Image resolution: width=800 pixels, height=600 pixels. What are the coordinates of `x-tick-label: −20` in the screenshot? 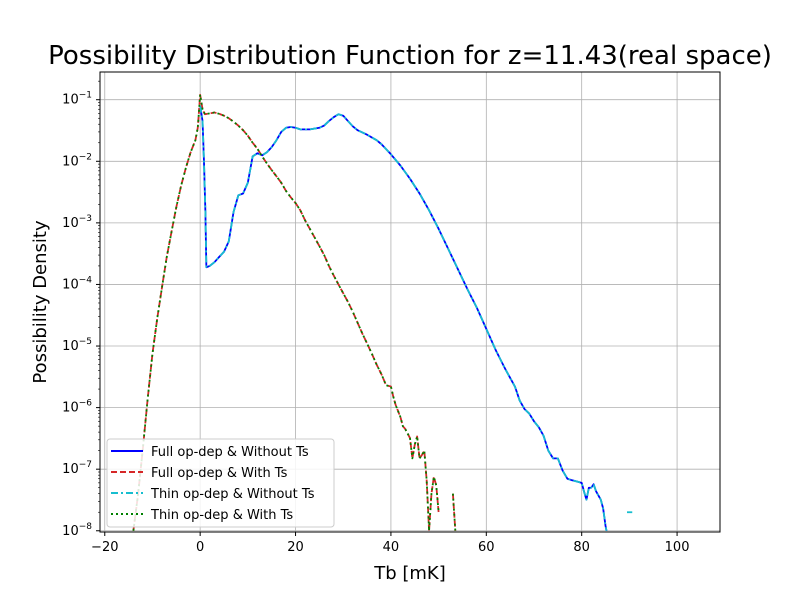 It's located at (104, 547).